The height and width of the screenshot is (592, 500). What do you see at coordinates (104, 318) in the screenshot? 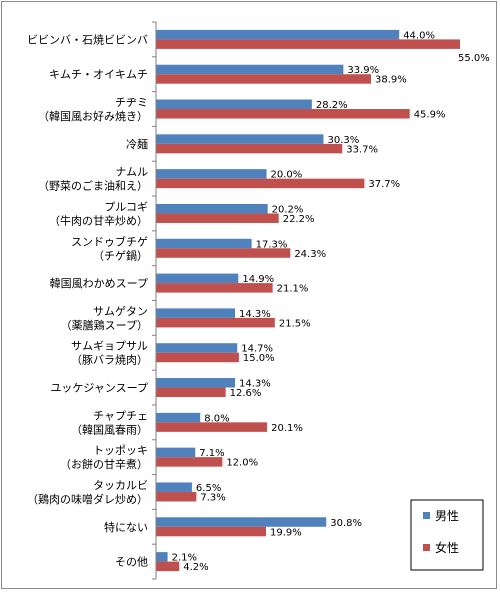
I see `category-label: サムゲタン（薬膳鶏スープ）` at bounding box center [104, 318].